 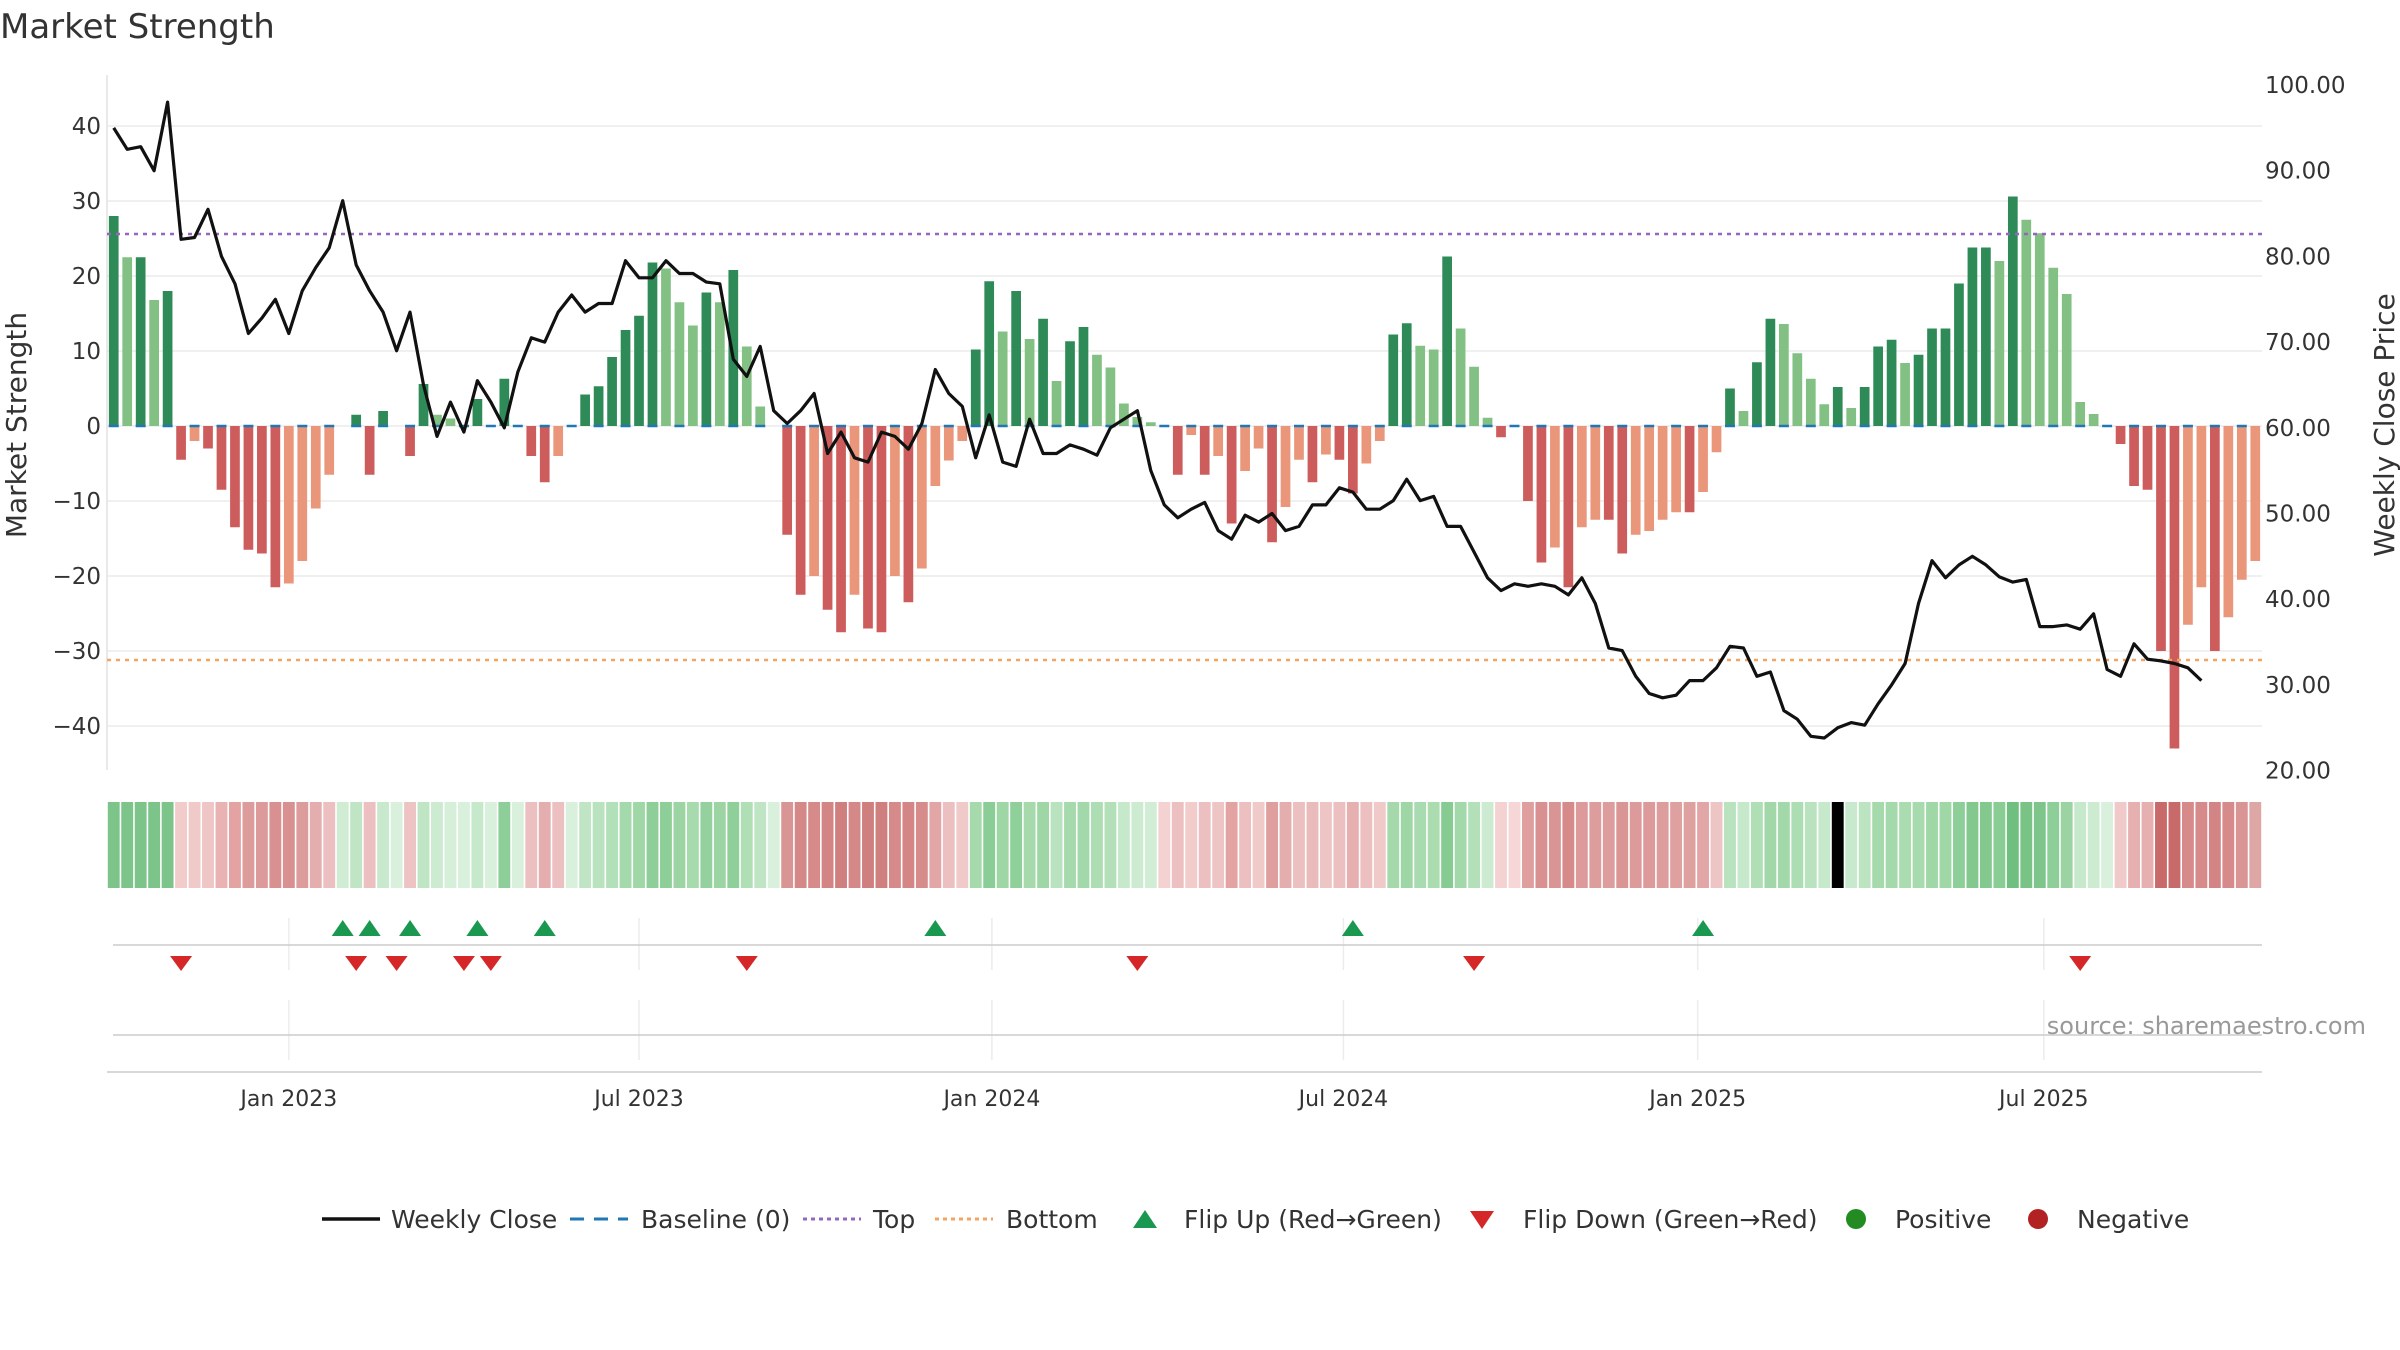 What do you see at coordinates (16, 425) in the screenshot?
I see `left-axis-label: Market Strength` at bounding box center [16, 425].